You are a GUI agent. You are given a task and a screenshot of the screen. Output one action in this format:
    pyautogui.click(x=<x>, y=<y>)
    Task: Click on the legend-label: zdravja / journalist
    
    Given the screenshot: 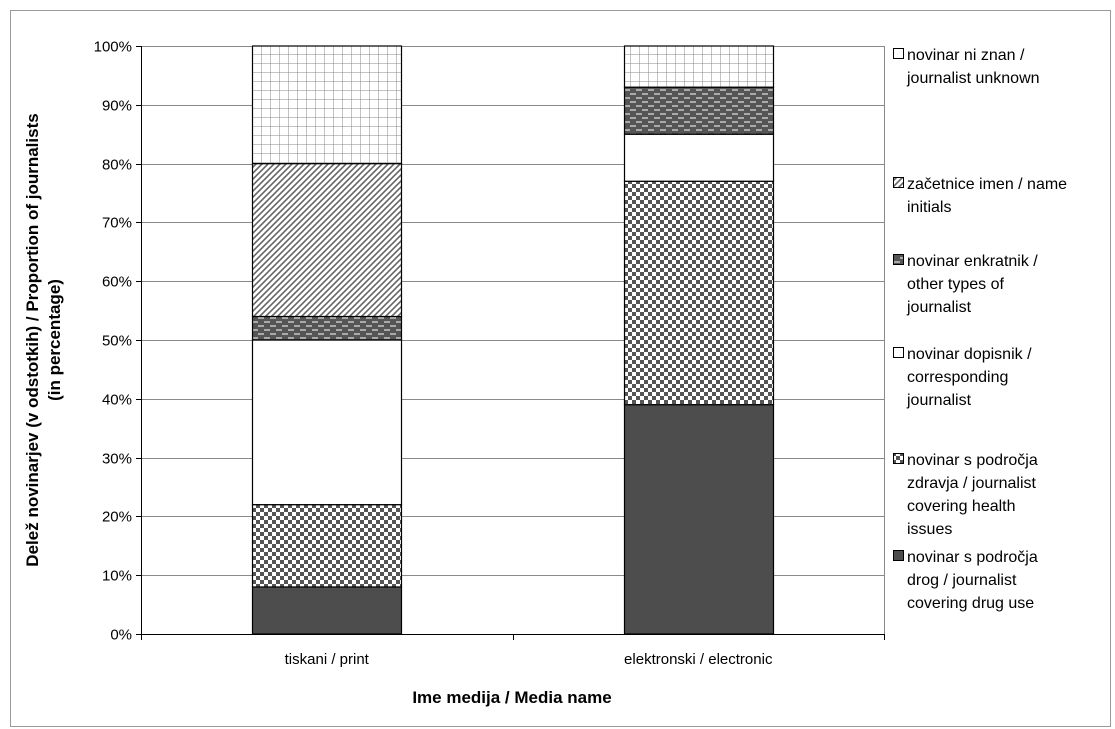 What is the action you would take?
    pyautogui.click(x=972, y=483)
    